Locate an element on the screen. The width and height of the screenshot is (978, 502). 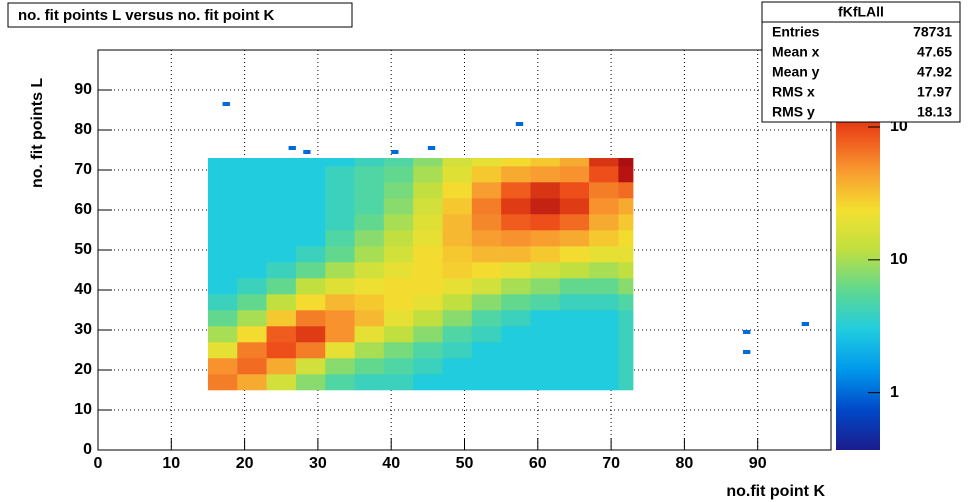
x-tick-label: 0 is located at coordinates (98, 463).